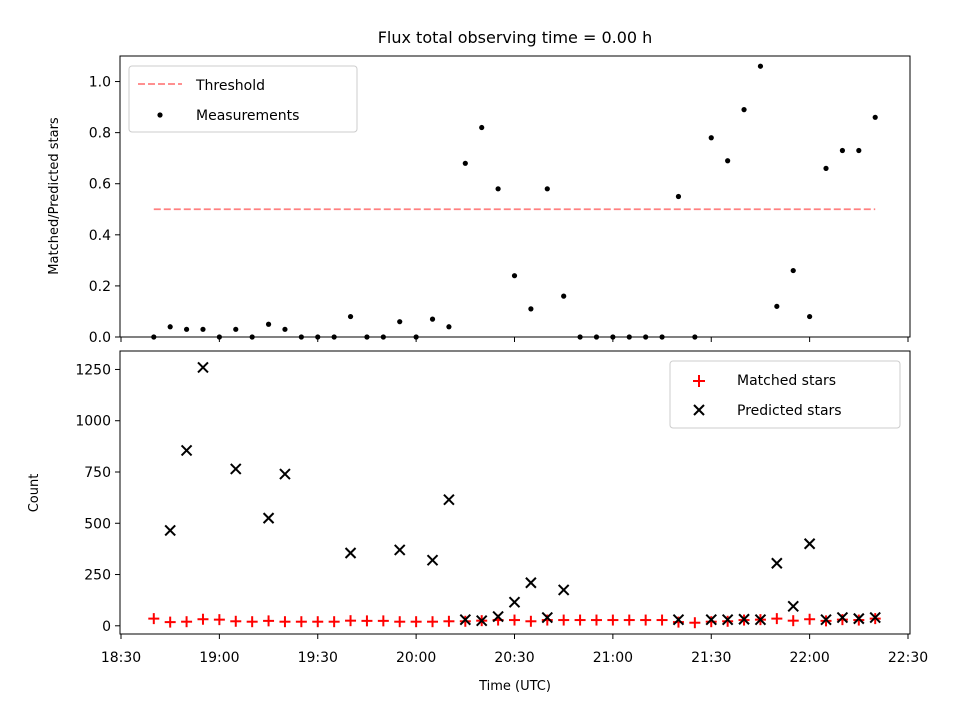  Describe the element at coordinates (247, 116) in the screenshot. I see `legend-measurements-label: Measurements` at that location.